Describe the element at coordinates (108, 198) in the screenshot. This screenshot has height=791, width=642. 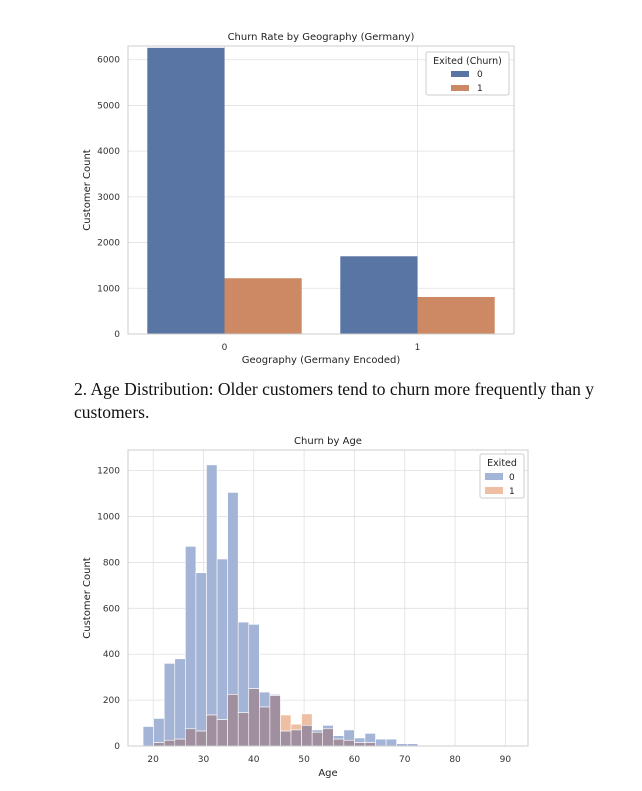
I see `y-tick-label: 3000` at that location.